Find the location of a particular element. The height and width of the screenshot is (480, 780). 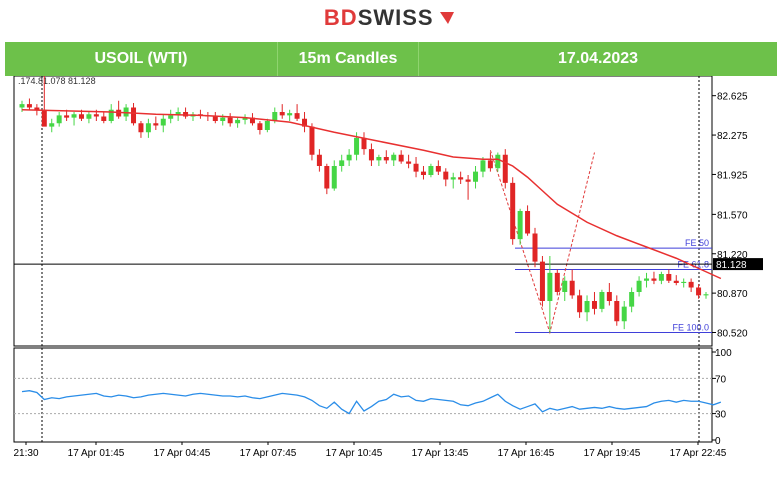

rsi-tick-label: 0 is located at coordinates (718, 441).